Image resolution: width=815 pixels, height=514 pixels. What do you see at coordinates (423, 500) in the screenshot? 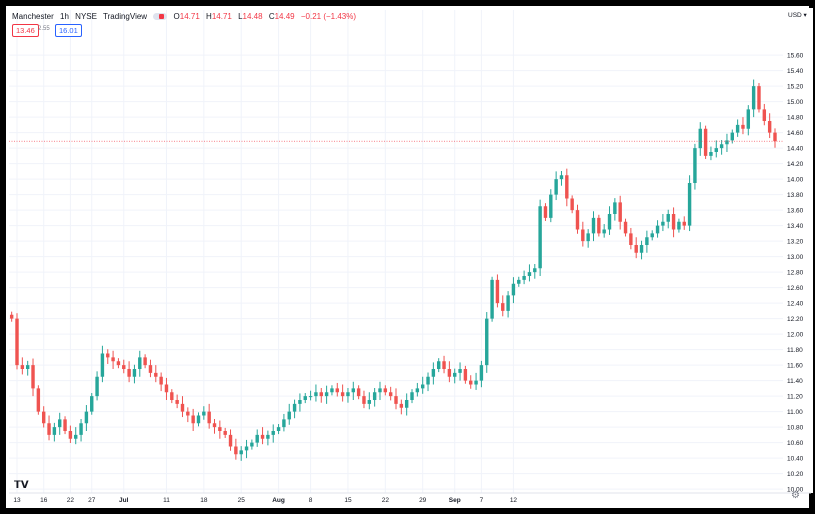
I see `x-tick-label: 29` at bounding box center [423, 500].